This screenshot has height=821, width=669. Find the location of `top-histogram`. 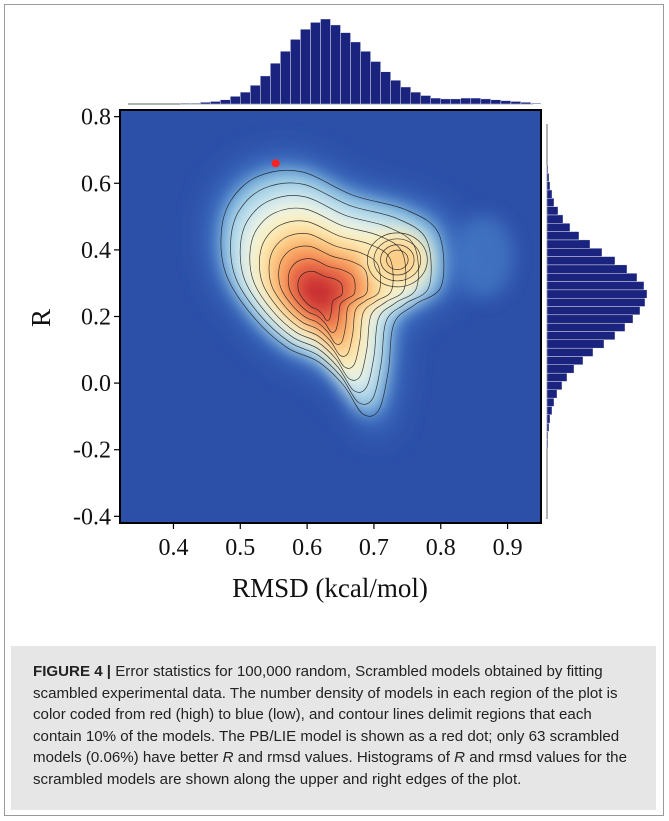

top-histogram is located at coordinates (335, 61).